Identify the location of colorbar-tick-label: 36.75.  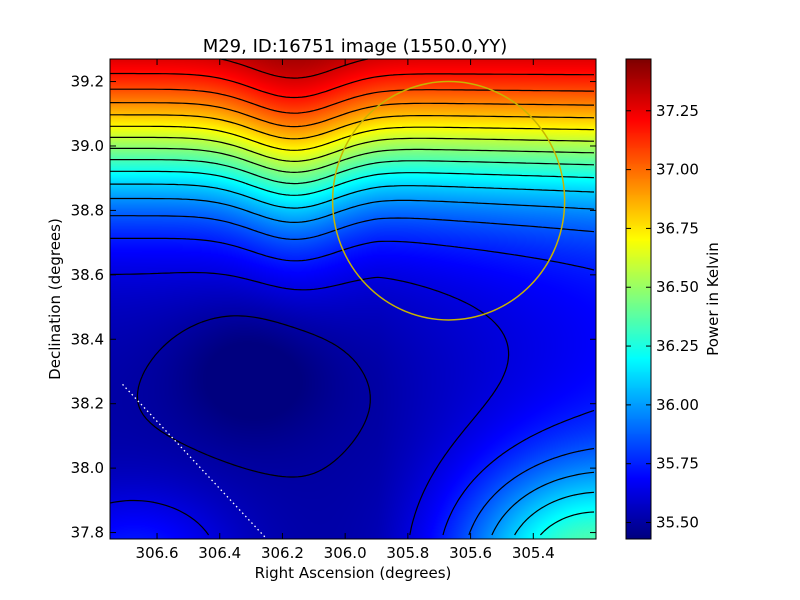
(677, 228).